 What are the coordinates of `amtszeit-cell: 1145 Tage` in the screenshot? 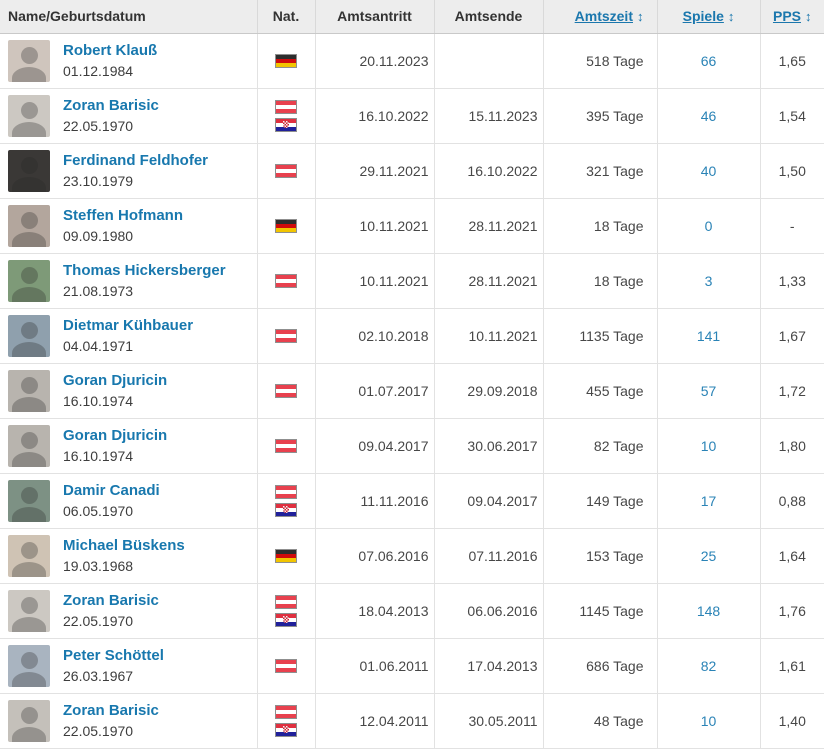 It's located at (600, 611).